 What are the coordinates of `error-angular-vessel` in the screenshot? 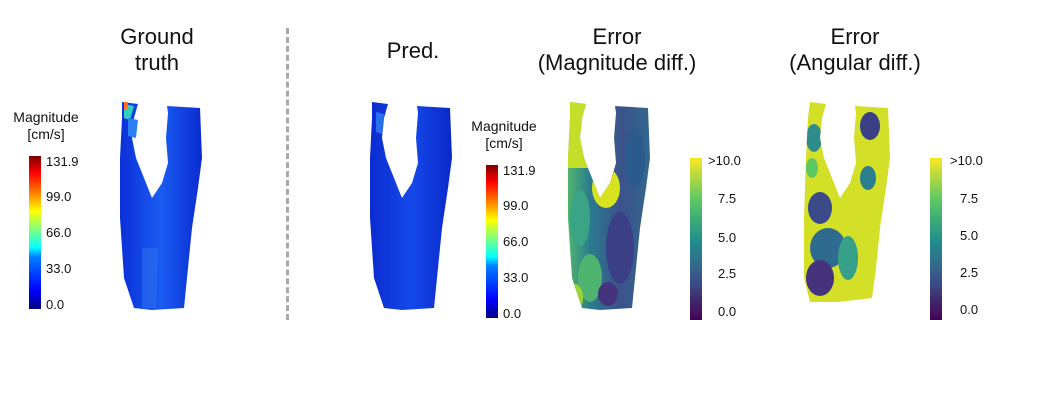 It's located at (847, 202).